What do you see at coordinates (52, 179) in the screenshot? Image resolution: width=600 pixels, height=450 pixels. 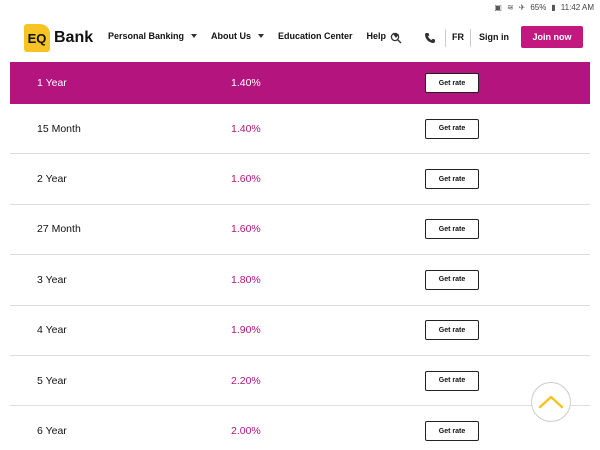 I see `term-label: 2 Year` at bounding box center [52, 179].